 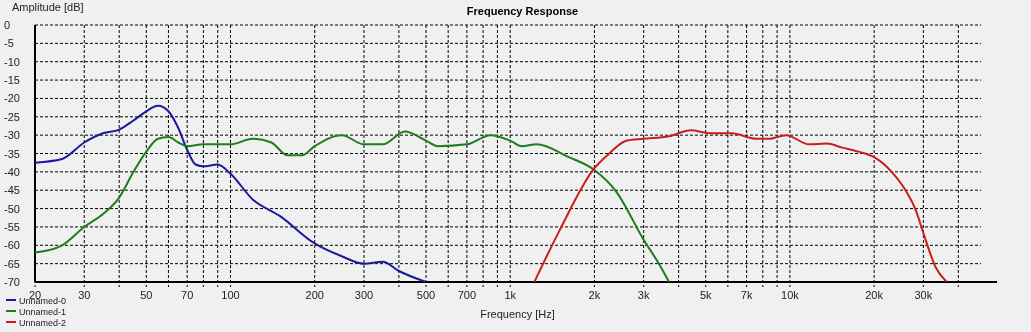 I want to click on y-tick-label: -30, so click(x=12, y=135).